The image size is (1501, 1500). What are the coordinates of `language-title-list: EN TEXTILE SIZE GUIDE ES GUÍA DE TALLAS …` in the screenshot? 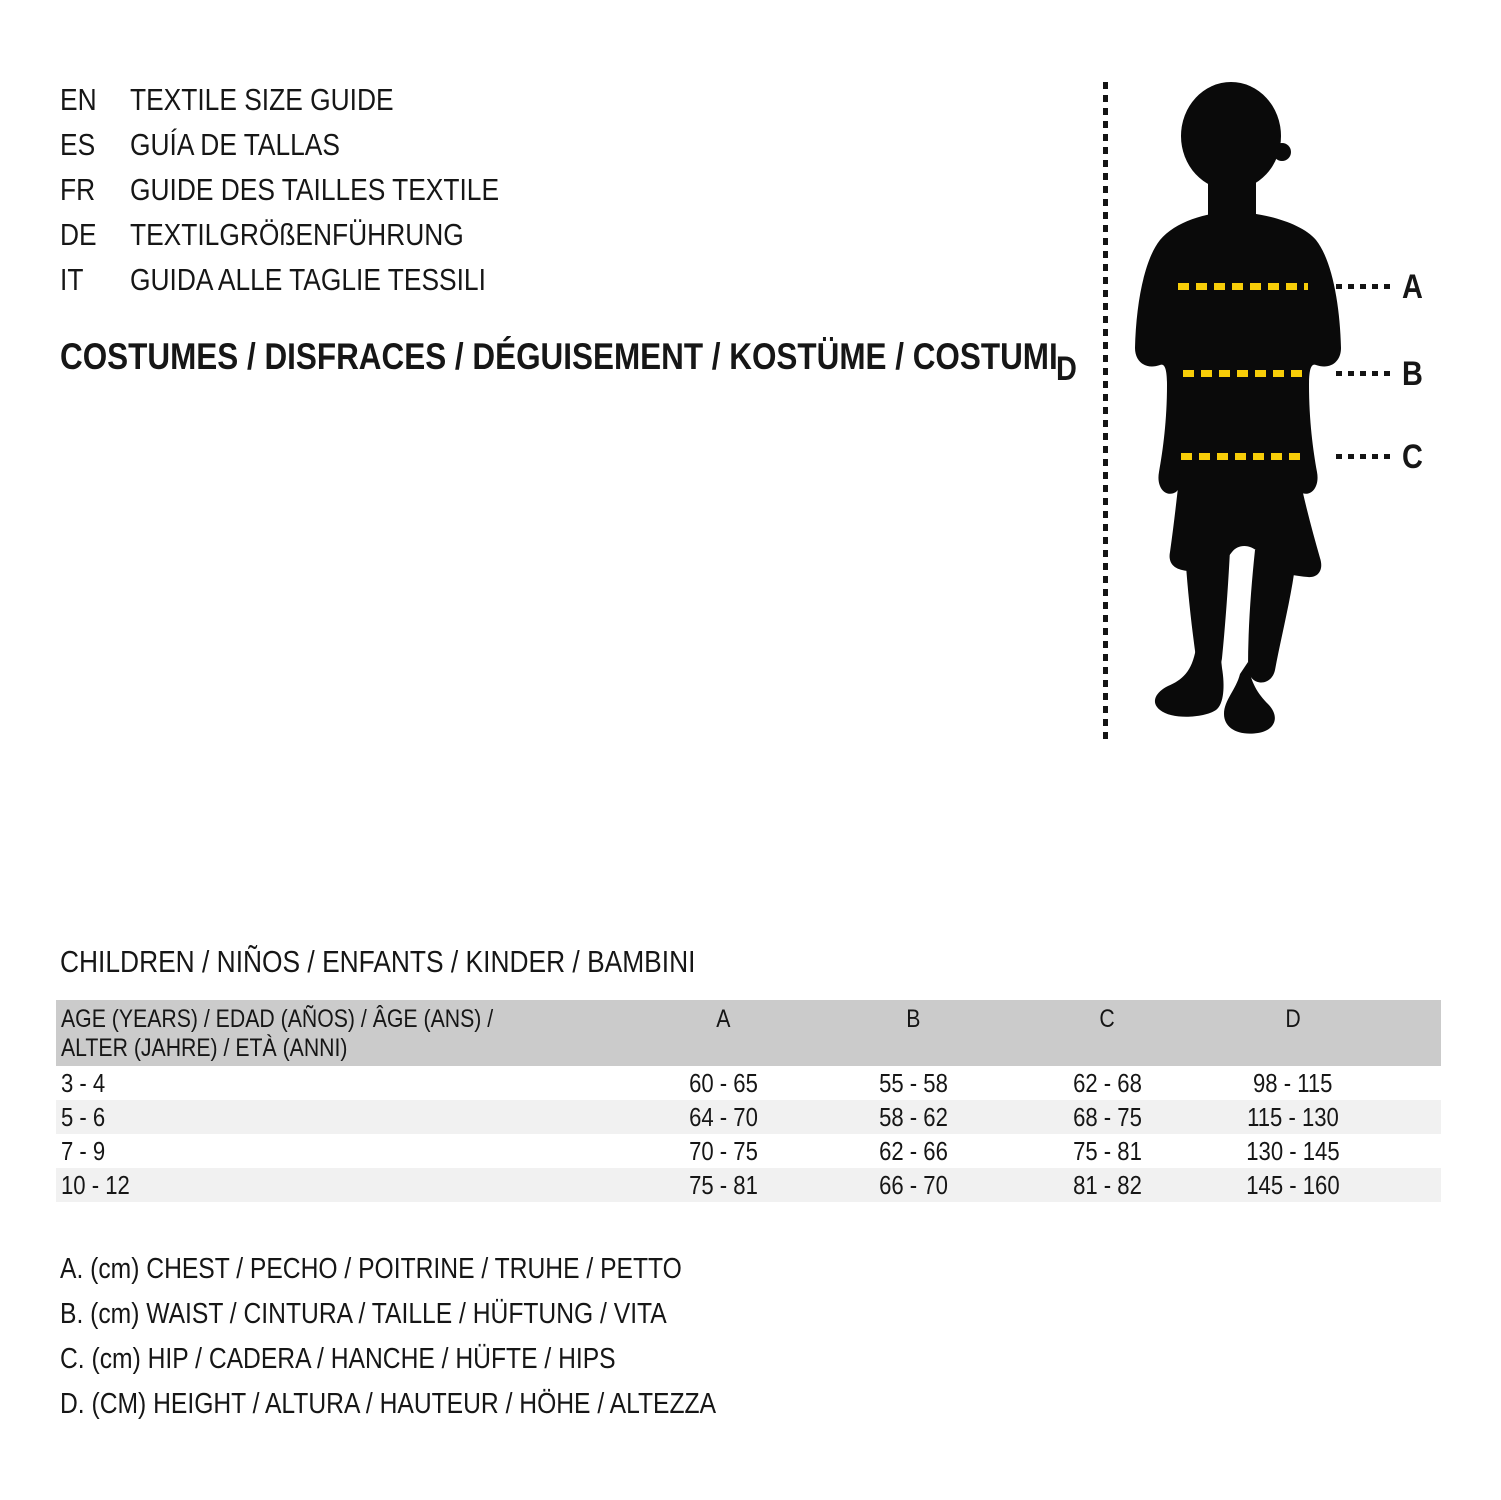 It's located at (312, 194).